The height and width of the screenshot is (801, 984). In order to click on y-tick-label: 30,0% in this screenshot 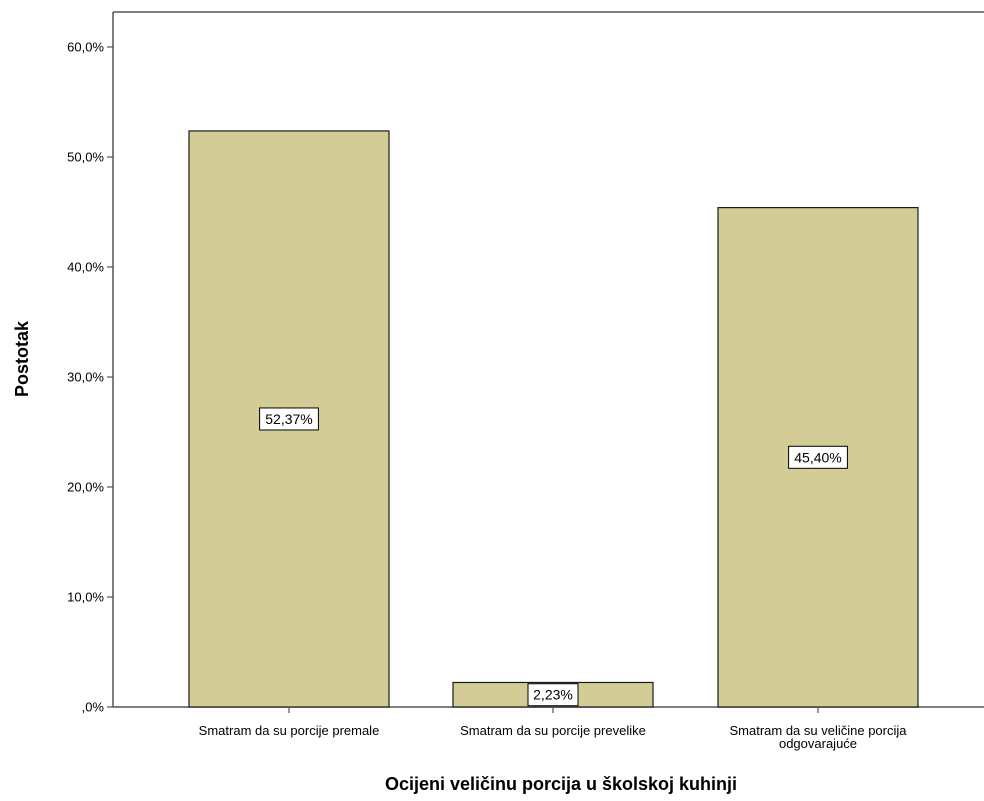, I will do `click(85, 377)`.